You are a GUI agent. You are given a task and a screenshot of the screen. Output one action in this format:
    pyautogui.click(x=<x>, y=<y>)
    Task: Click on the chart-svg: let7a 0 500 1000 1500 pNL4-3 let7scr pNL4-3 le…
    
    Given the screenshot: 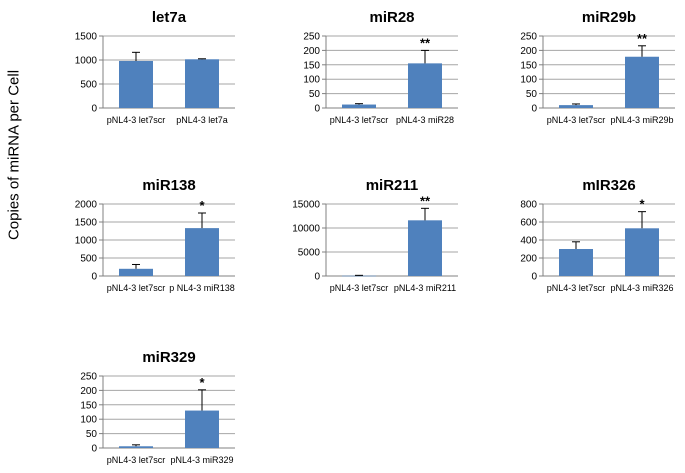 What is the action you would take?
    pyautogui.click(x=155, y=67)
    